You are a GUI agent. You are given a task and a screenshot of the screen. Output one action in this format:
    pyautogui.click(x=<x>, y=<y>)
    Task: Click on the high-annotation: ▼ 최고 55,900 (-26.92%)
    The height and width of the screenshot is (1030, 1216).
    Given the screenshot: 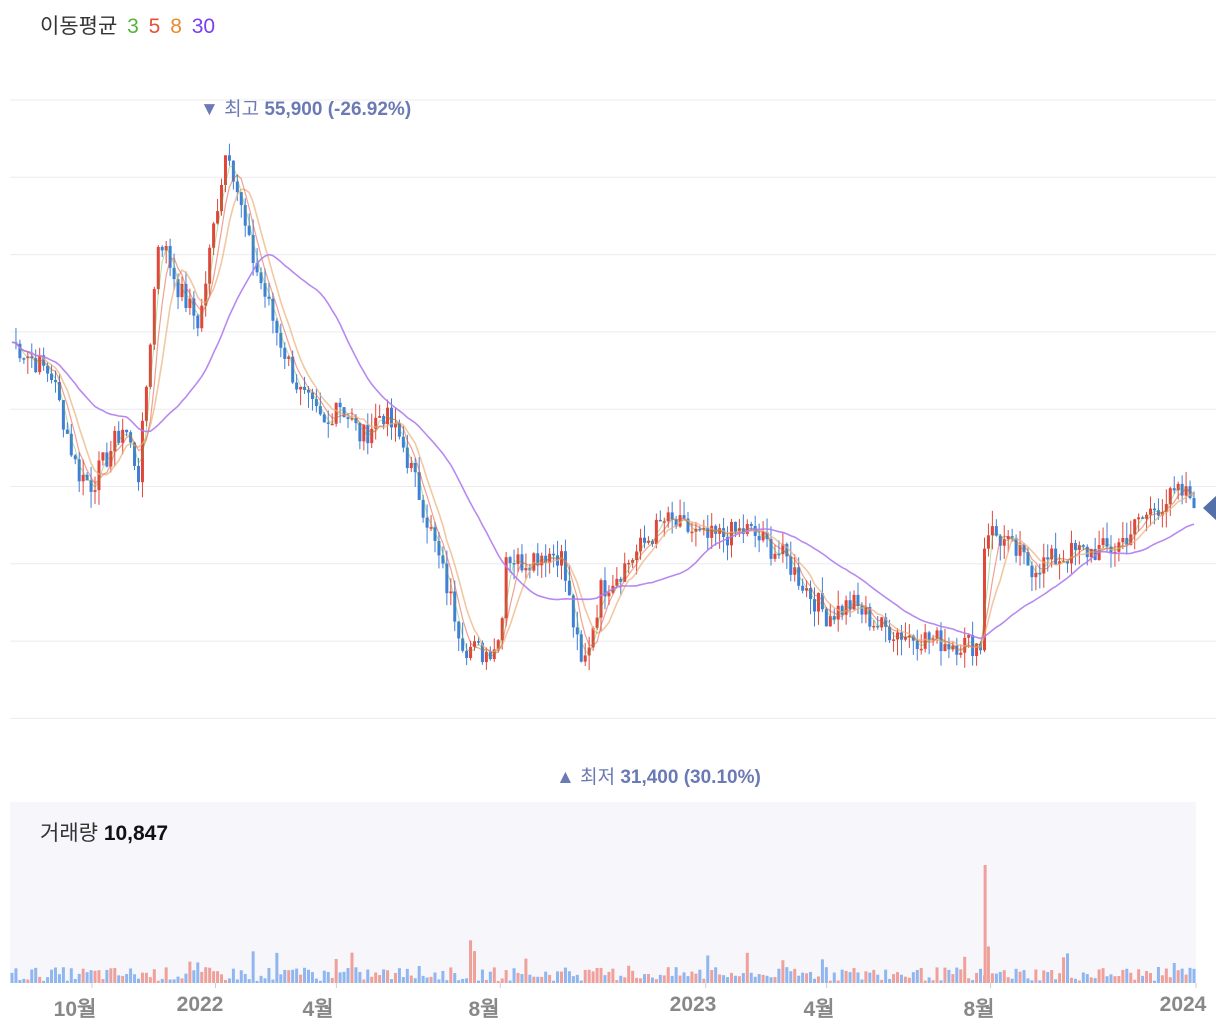 What is the action you would take?
    pyautogui.click(x=305, y=107)
    